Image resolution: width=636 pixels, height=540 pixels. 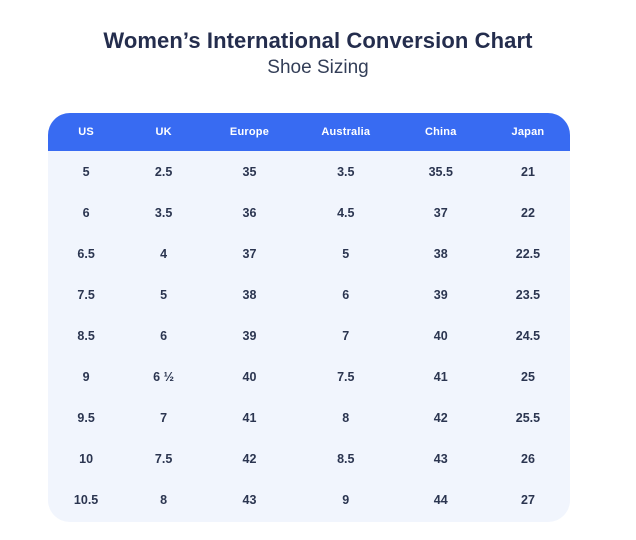 I want to click on page-title: Women’s International Conversion Chart, so click(x=318, y=40).